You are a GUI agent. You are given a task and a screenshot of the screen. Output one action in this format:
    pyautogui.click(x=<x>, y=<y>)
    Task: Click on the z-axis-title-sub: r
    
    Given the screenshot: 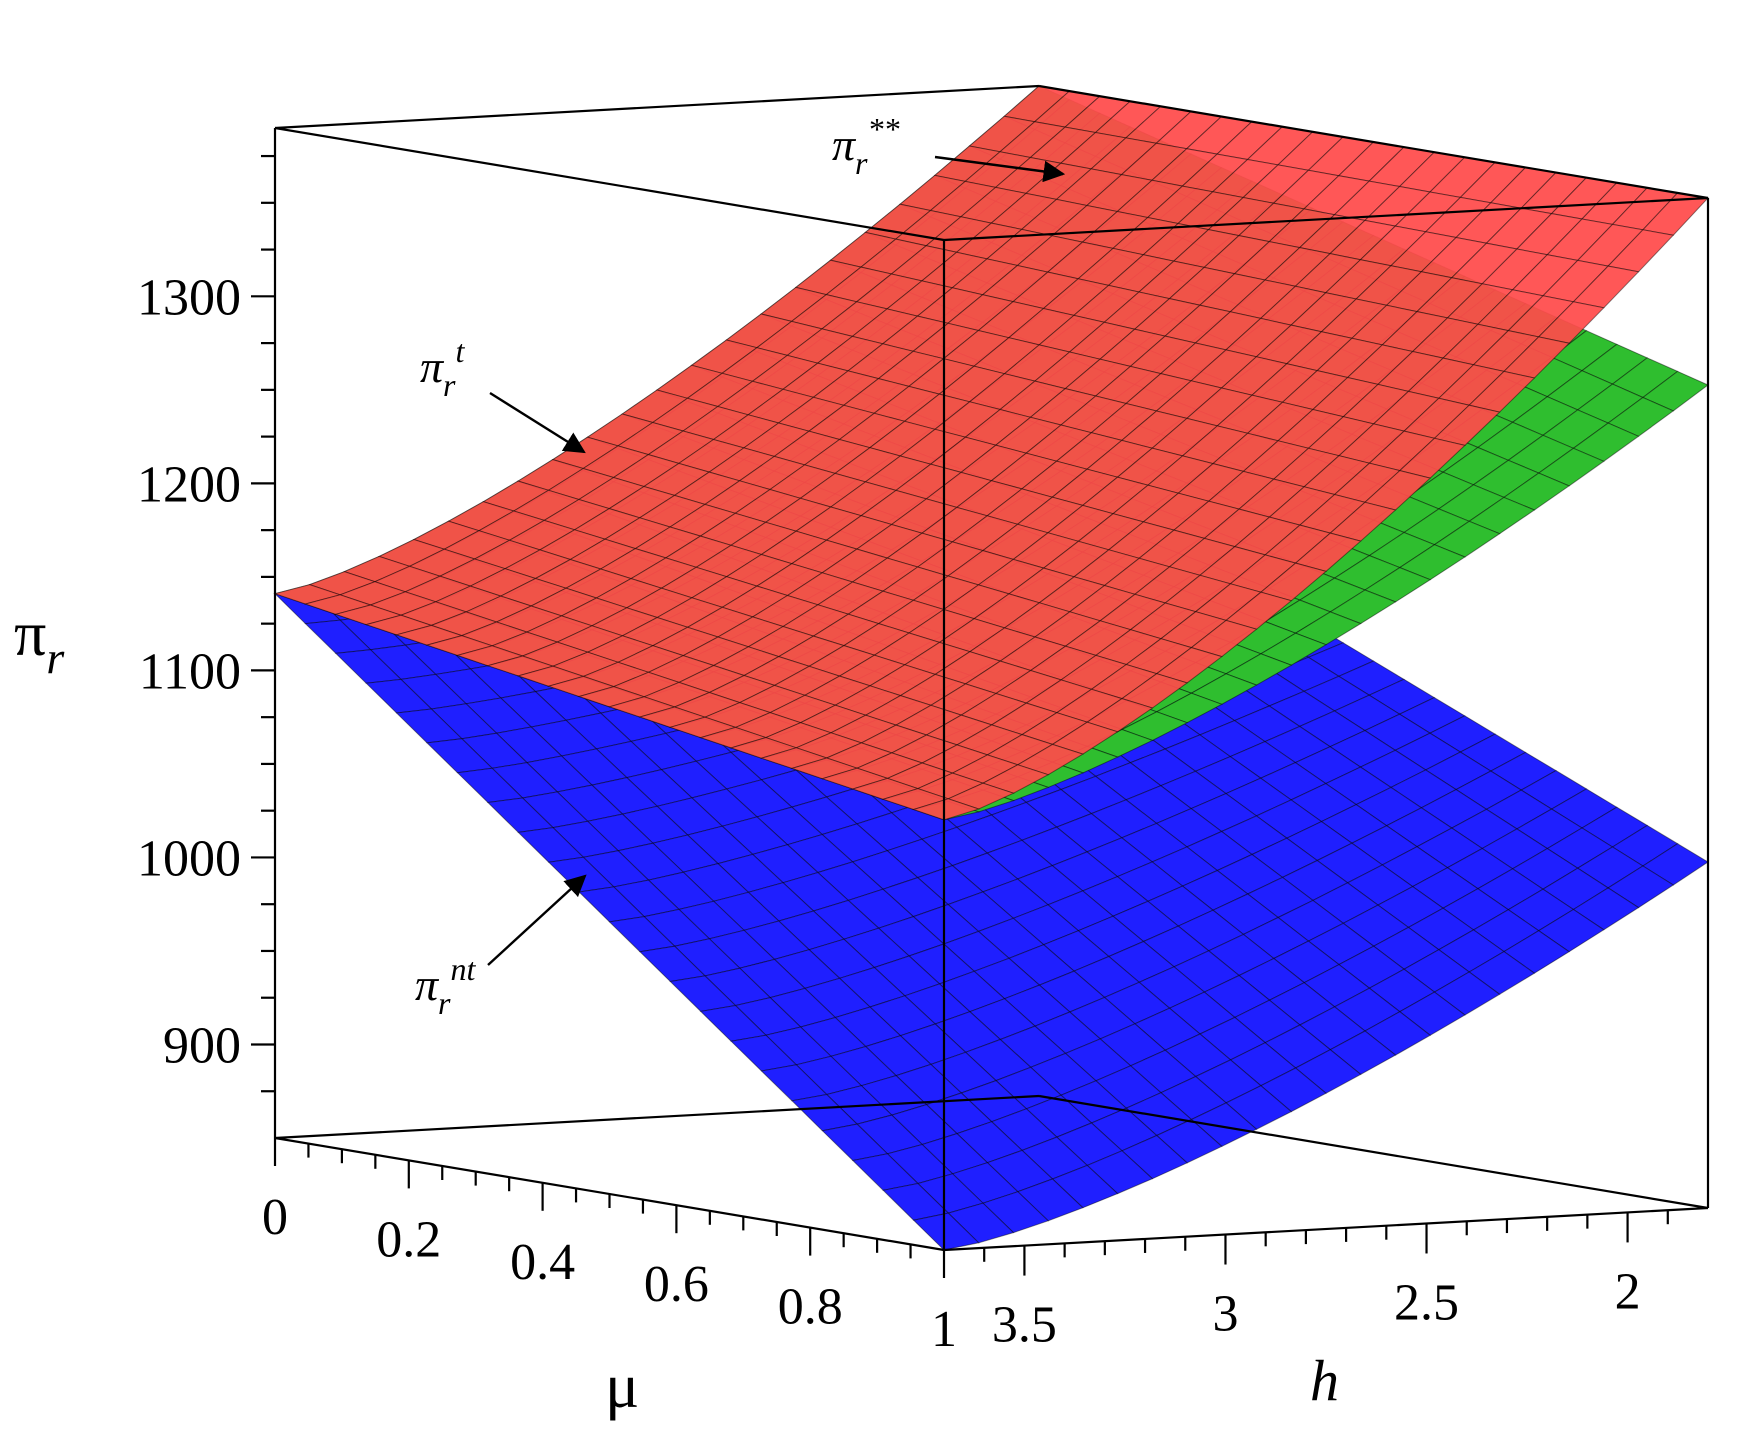 What is the action you would take?
    pyautogui.click(x=55, y=657)
    